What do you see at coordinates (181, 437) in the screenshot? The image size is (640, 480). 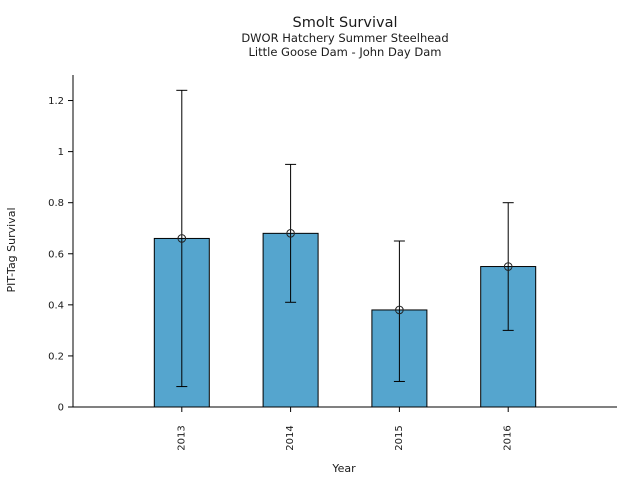 I see `x-tick-label-2013: 2013` at bounding box center [181, 437].